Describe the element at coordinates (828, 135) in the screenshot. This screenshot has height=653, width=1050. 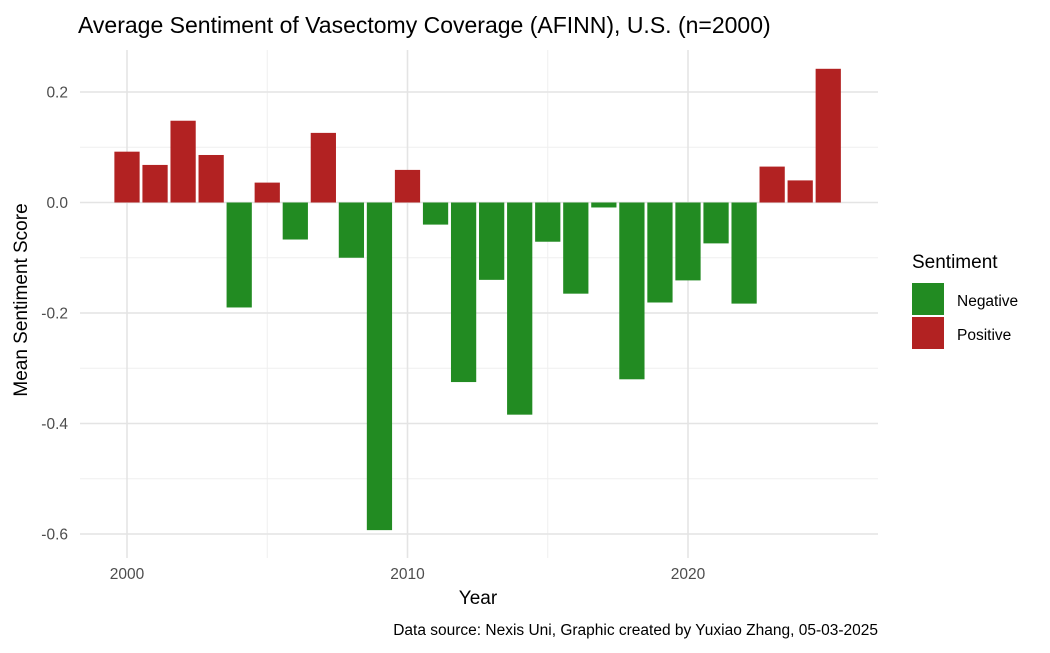
I see `bar-2025` at that location.